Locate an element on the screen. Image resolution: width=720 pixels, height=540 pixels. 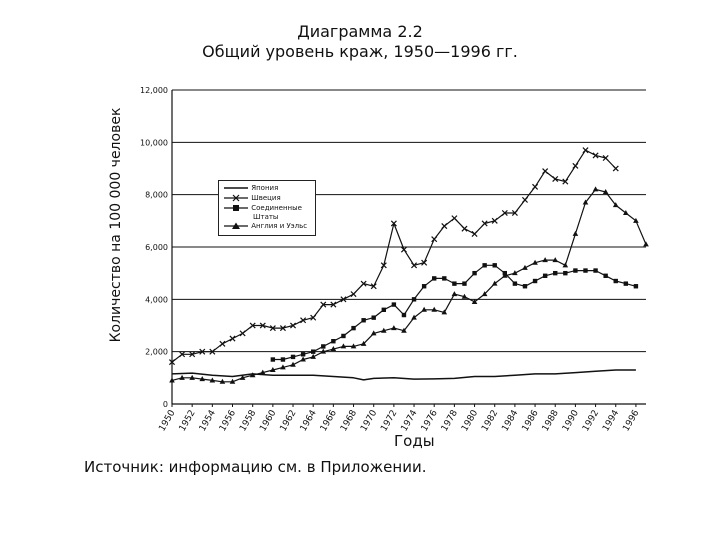
series-usa is located at coordinates (454, 312).